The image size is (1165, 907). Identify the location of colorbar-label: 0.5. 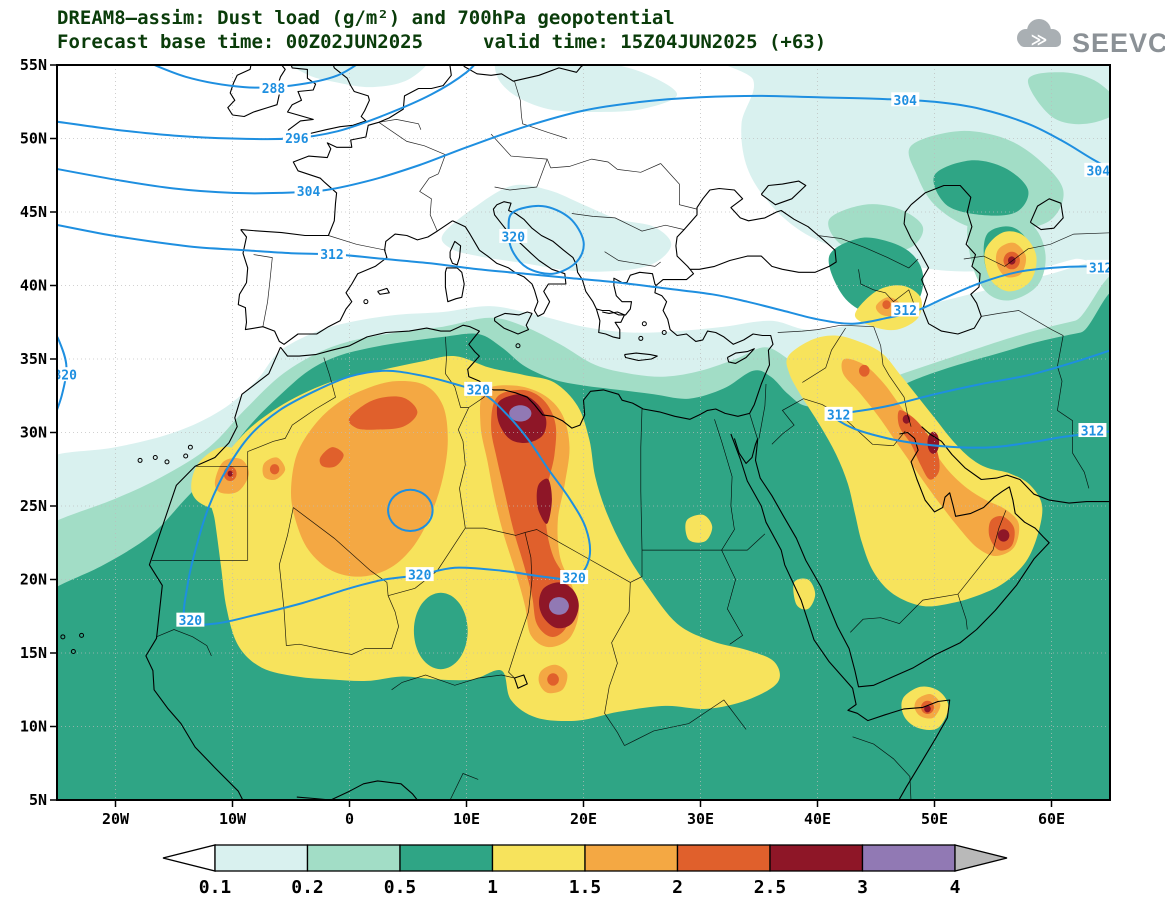
(400, 887).